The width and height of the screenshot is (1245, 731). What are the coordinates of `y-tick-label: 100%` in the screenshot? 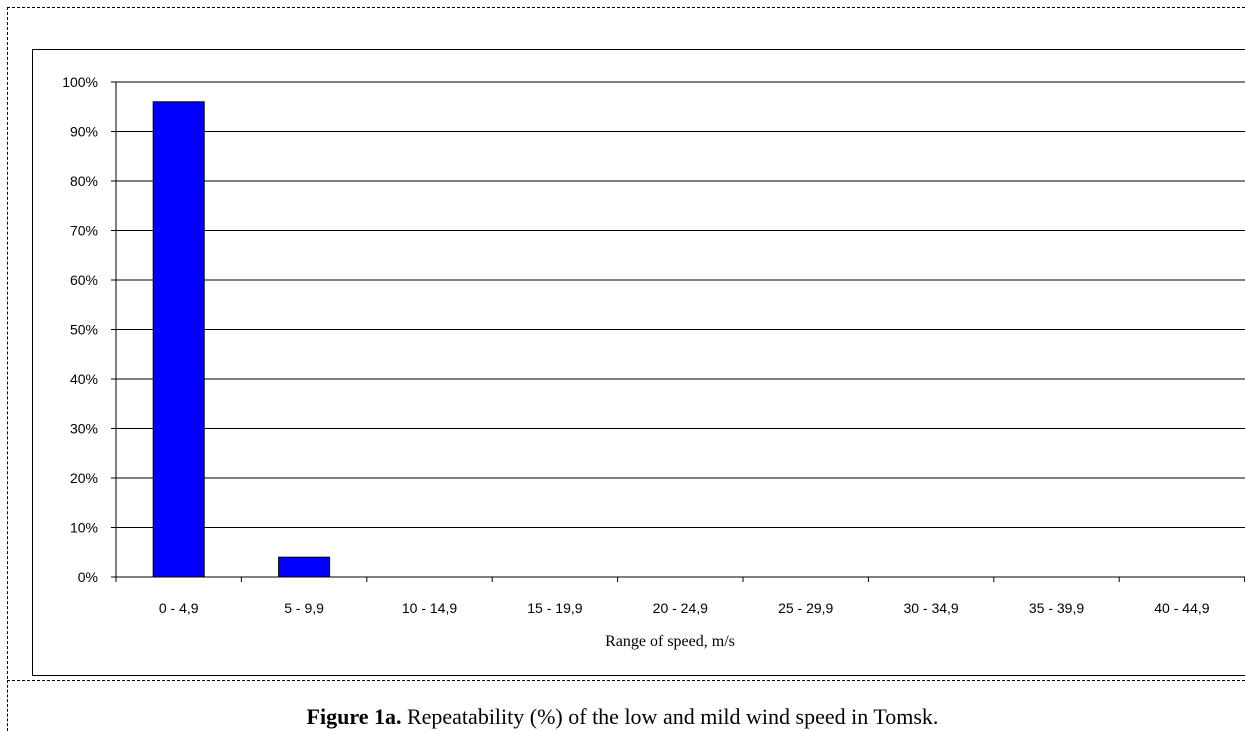 It's located at (80, 82).